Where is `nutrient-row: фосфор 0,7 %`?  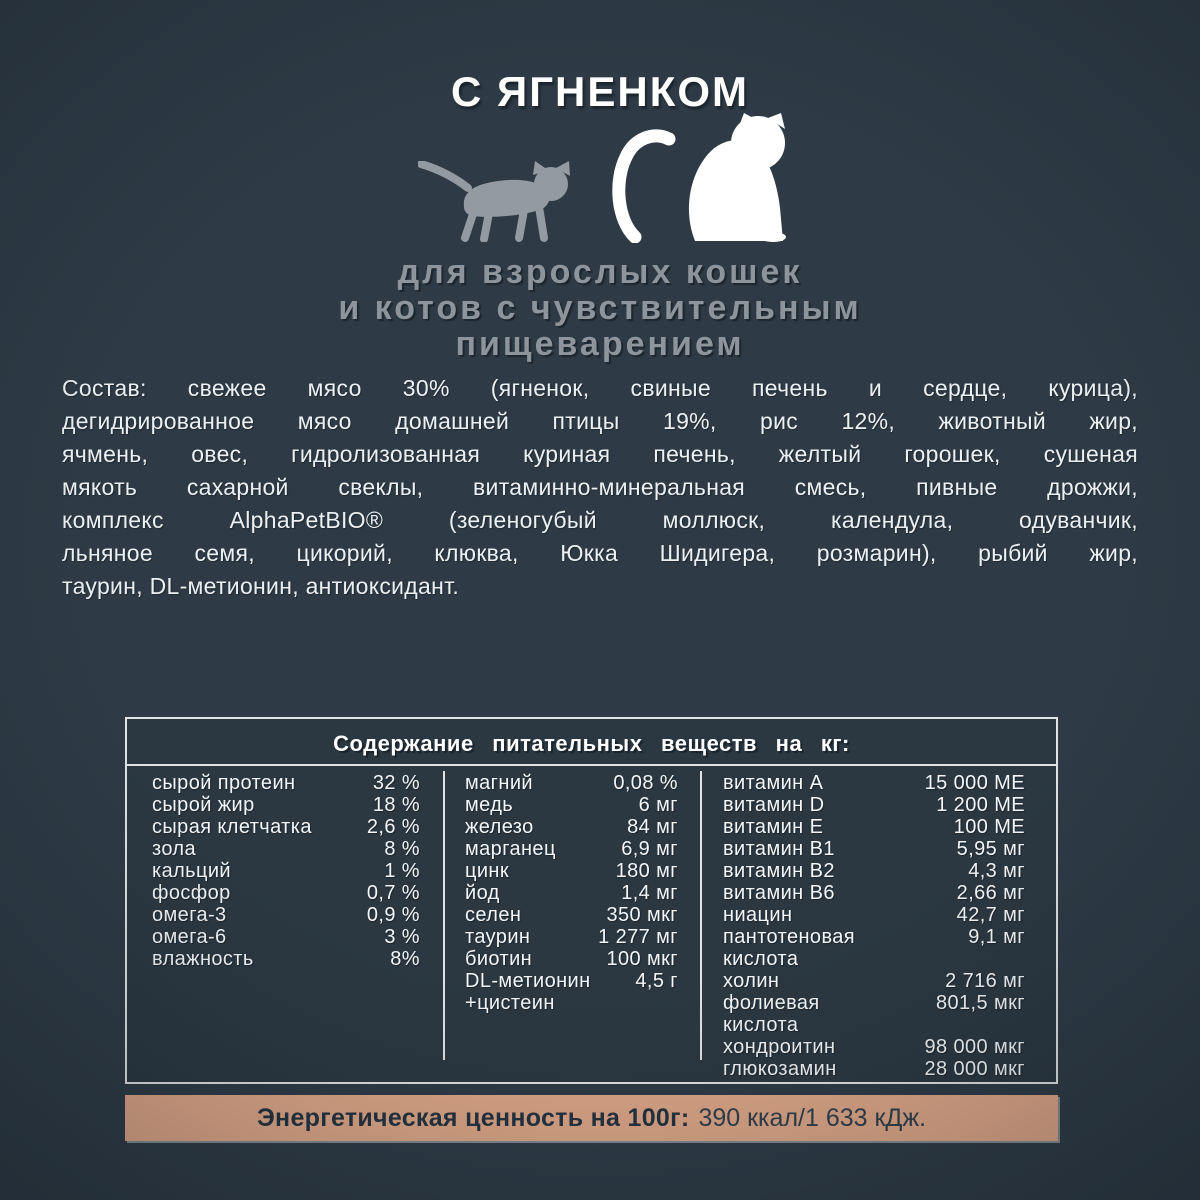
nutrient-row: фосфор 0,7 % is located at coordinates (286, 893).